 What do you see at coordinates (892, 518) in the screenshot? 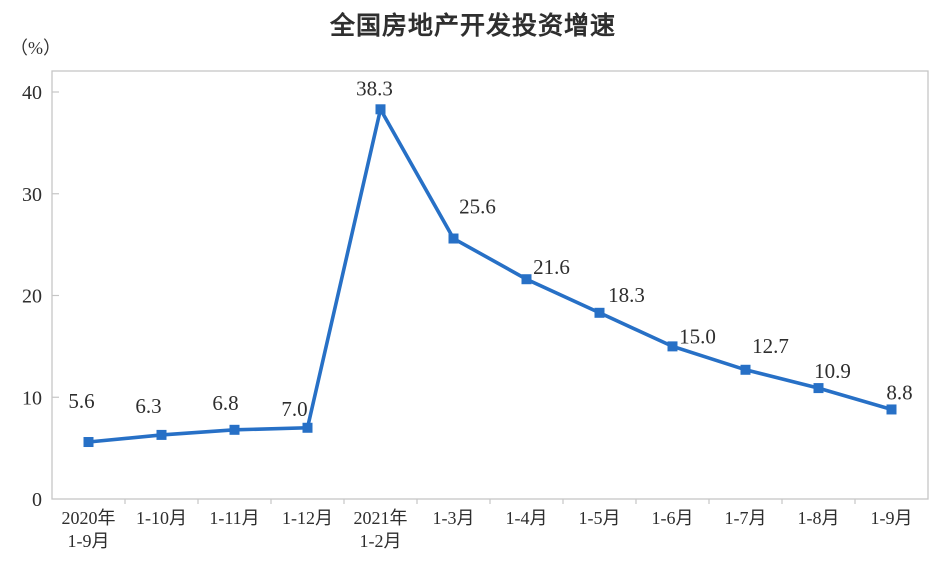
I see `x-axis-category-label: 1-9月` at bounding box center [892, 518].